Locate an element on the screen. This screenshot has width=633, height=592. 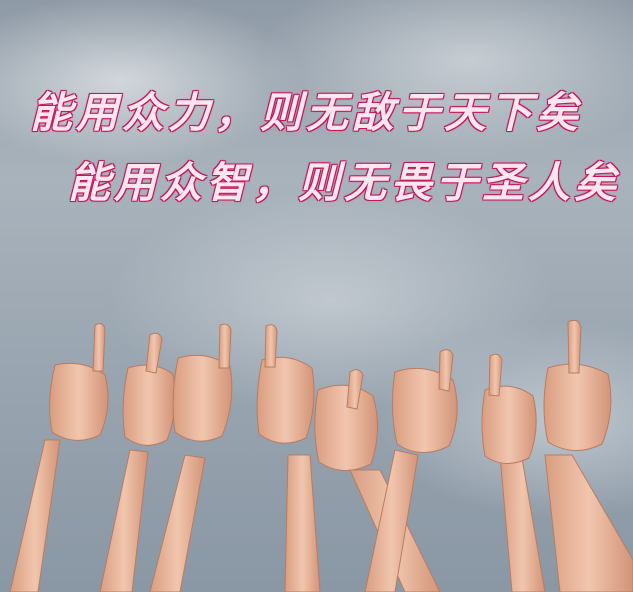
slogan-line-1: 能用众力，则无敌于天下矣 is located at coordinates (306, 112).